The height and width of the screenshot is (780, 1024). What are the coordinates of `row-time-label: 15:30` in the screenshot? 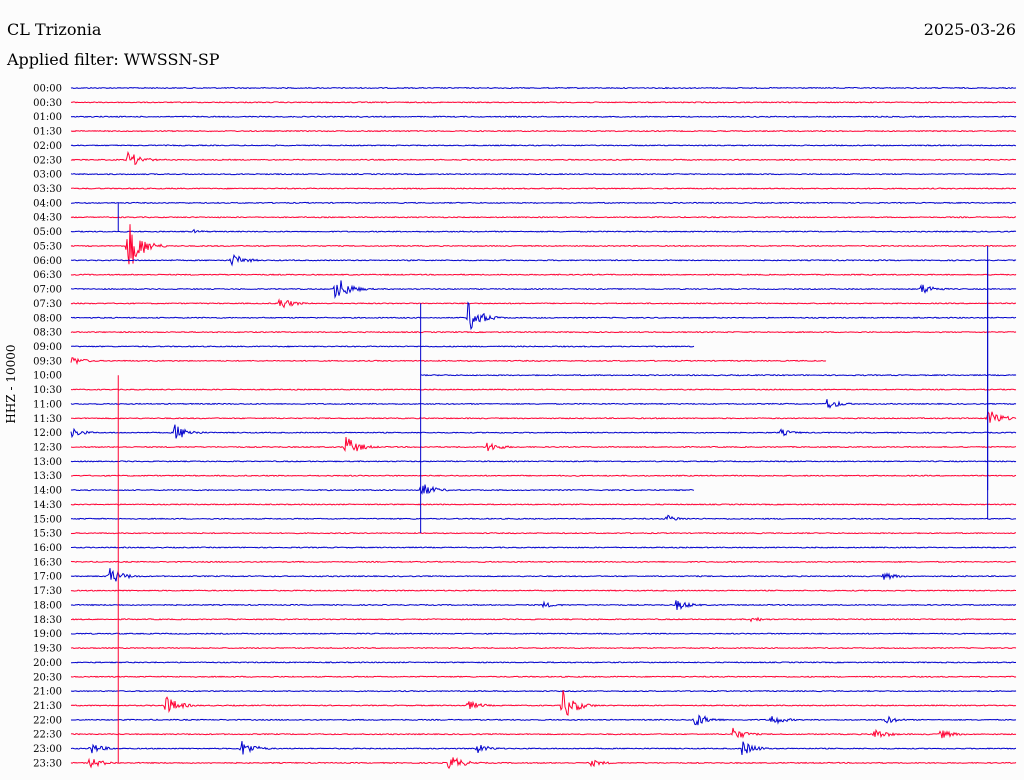 It's located at (47, 534).